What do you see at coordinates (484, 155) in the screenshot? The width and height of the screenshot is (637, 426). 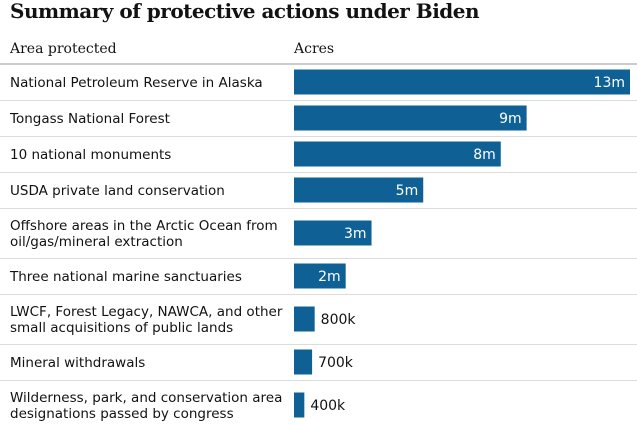 I see `bar-value-label: 8m` at bounding box center [484, 155].